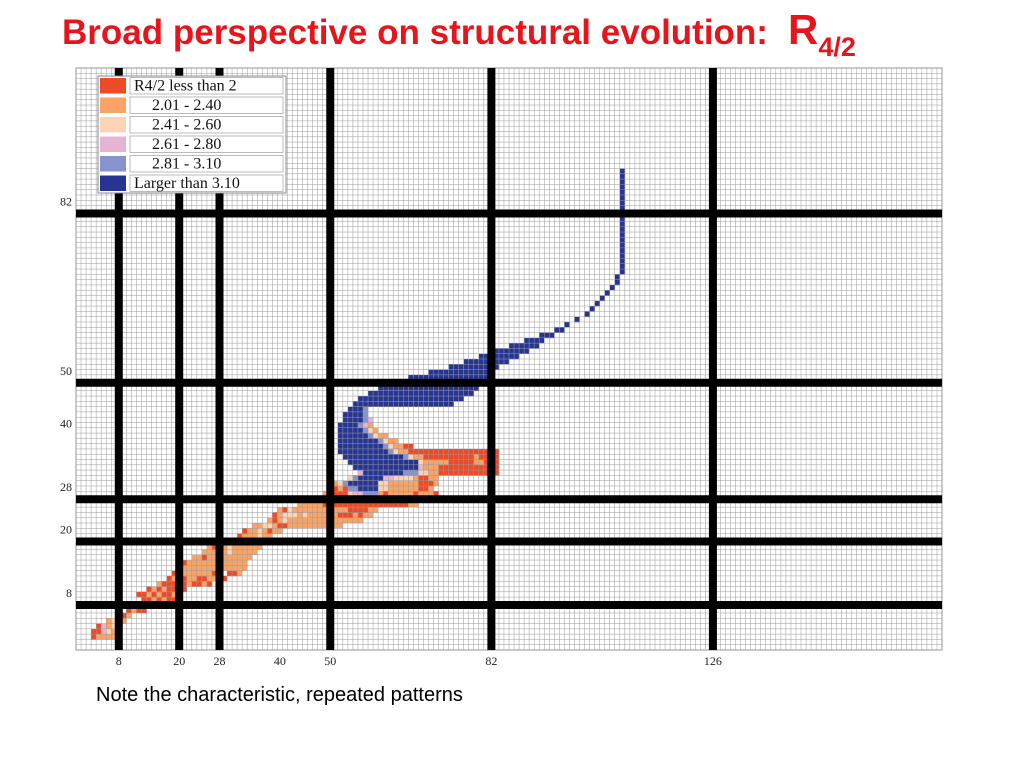 The width and height of the screenshot is (1024, 768). I want to click on legend-label-box, so click(206, 86).